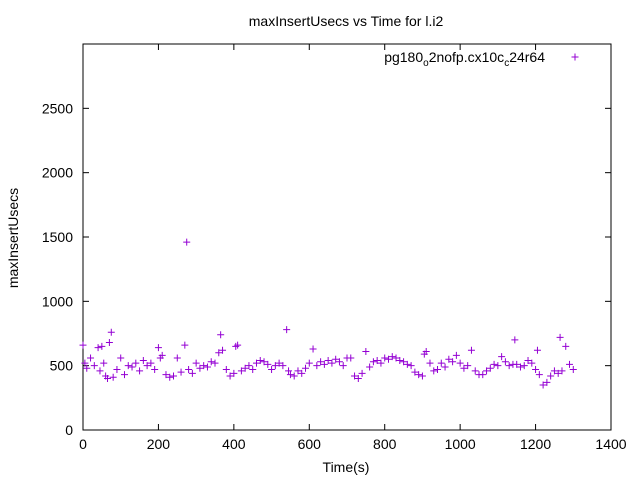 The image size is (640, 480). Describe the element at coordinates (310, 444) in the screenshot. I see `x-tick-label: 600` at that location.